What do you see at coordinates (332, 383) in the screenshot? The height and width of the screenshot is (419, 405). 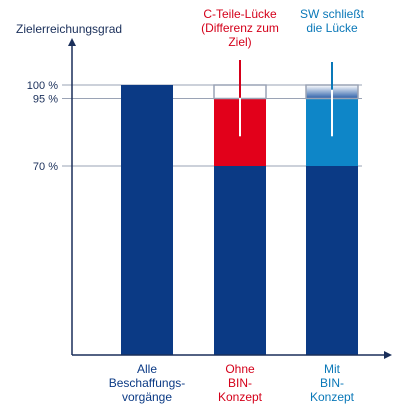 I see `category-label-2-line-1: BIN-` at bounding box center [332, 383].